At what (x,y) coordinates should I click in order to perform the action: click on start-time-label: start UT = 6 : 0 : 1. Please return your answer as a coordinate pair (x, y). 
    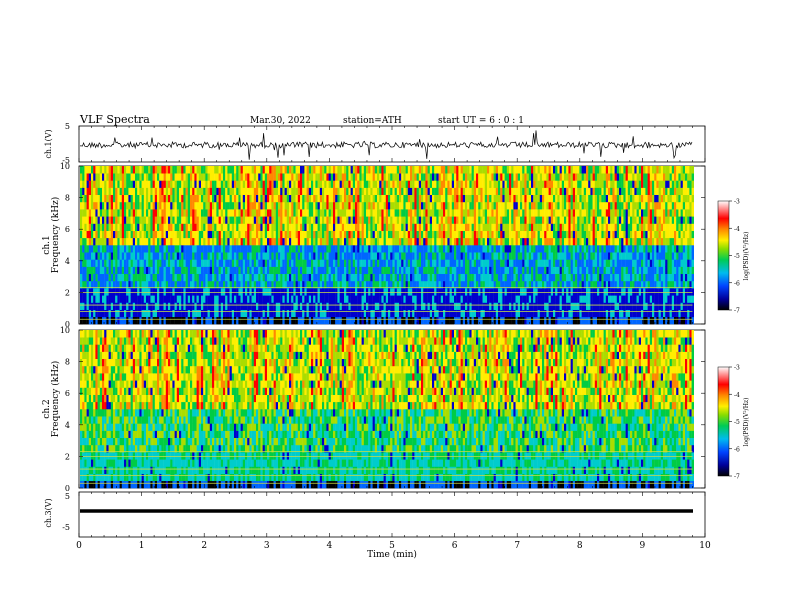
    Looking at the image, I should click on (481, 121).